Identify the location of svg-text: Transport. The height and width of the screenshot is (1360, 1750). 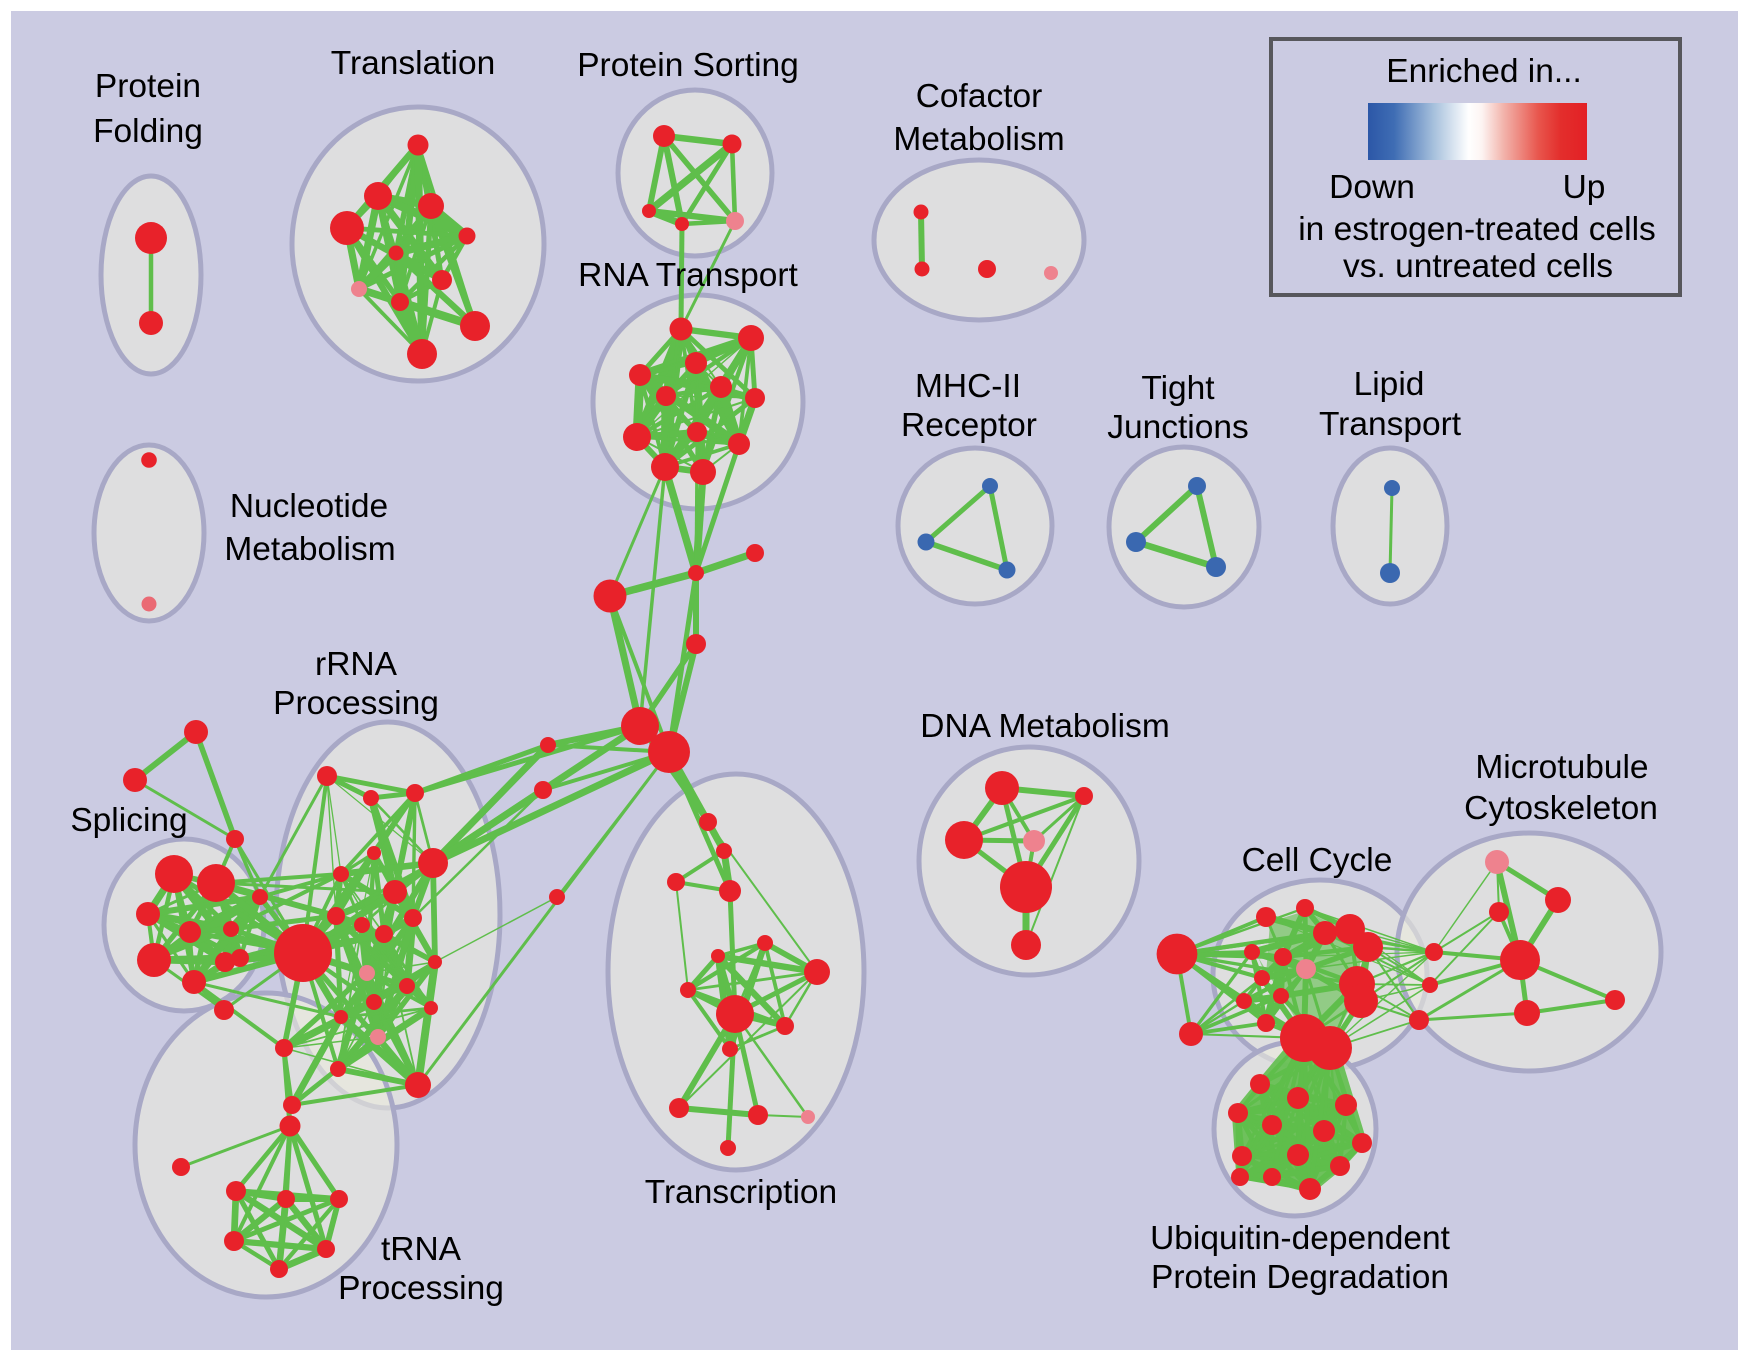
(1390, 424).